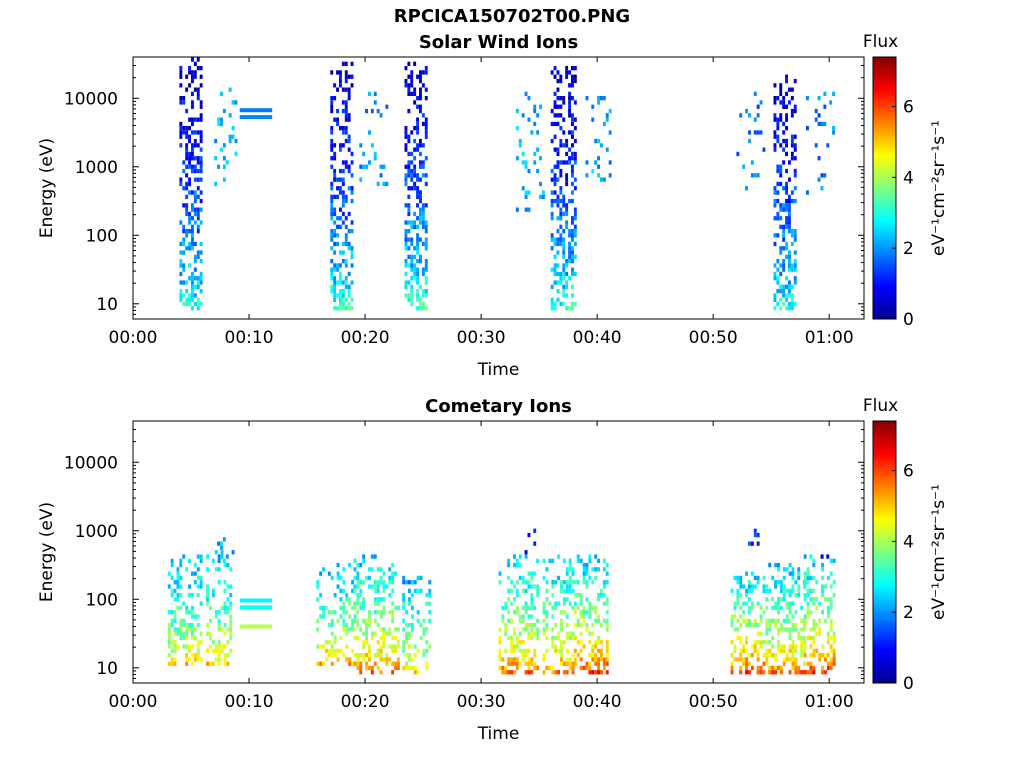  Describe the element at coordinates (249, 338) in the screenshot. I see `x-tick-label: 00:10` at that location.